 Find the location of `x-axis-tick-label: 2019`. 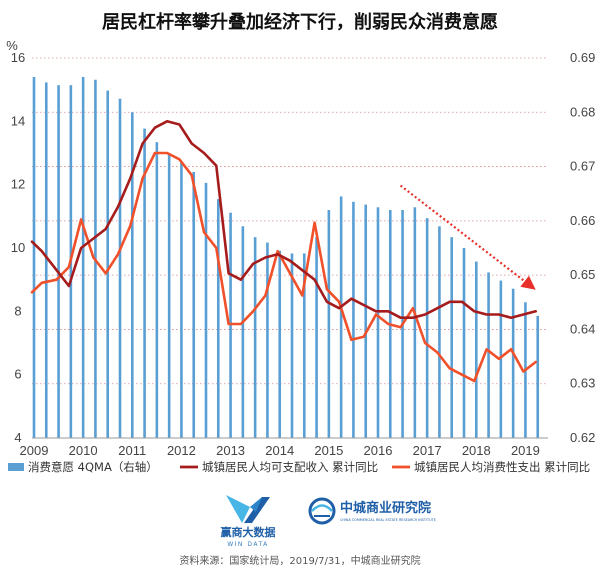

x-axis-tick-label: 2019 is located at coordinates (525, 450).